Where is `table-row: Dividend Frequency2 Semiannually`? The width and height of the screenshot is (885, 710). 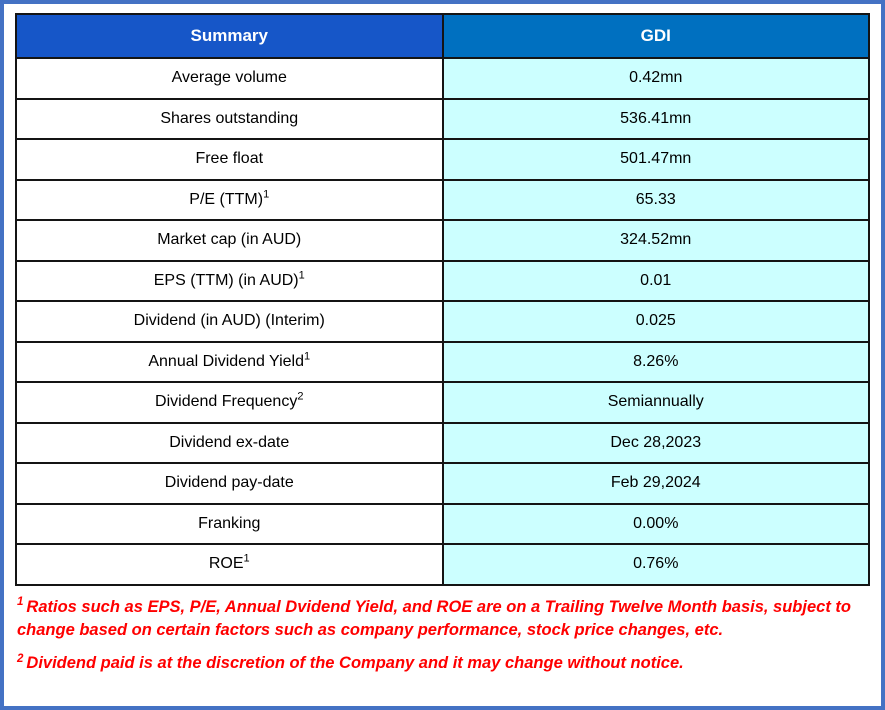
table-row: Dividend Frequency2 Semiannually is located at coordinates (442, 402).